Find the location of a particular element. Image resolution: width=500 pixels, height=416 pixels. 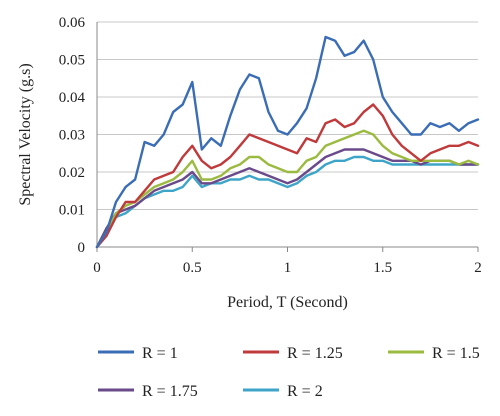

y-axis-title: Spectral Velocity (g.s) is located at coordinates (25, 134).